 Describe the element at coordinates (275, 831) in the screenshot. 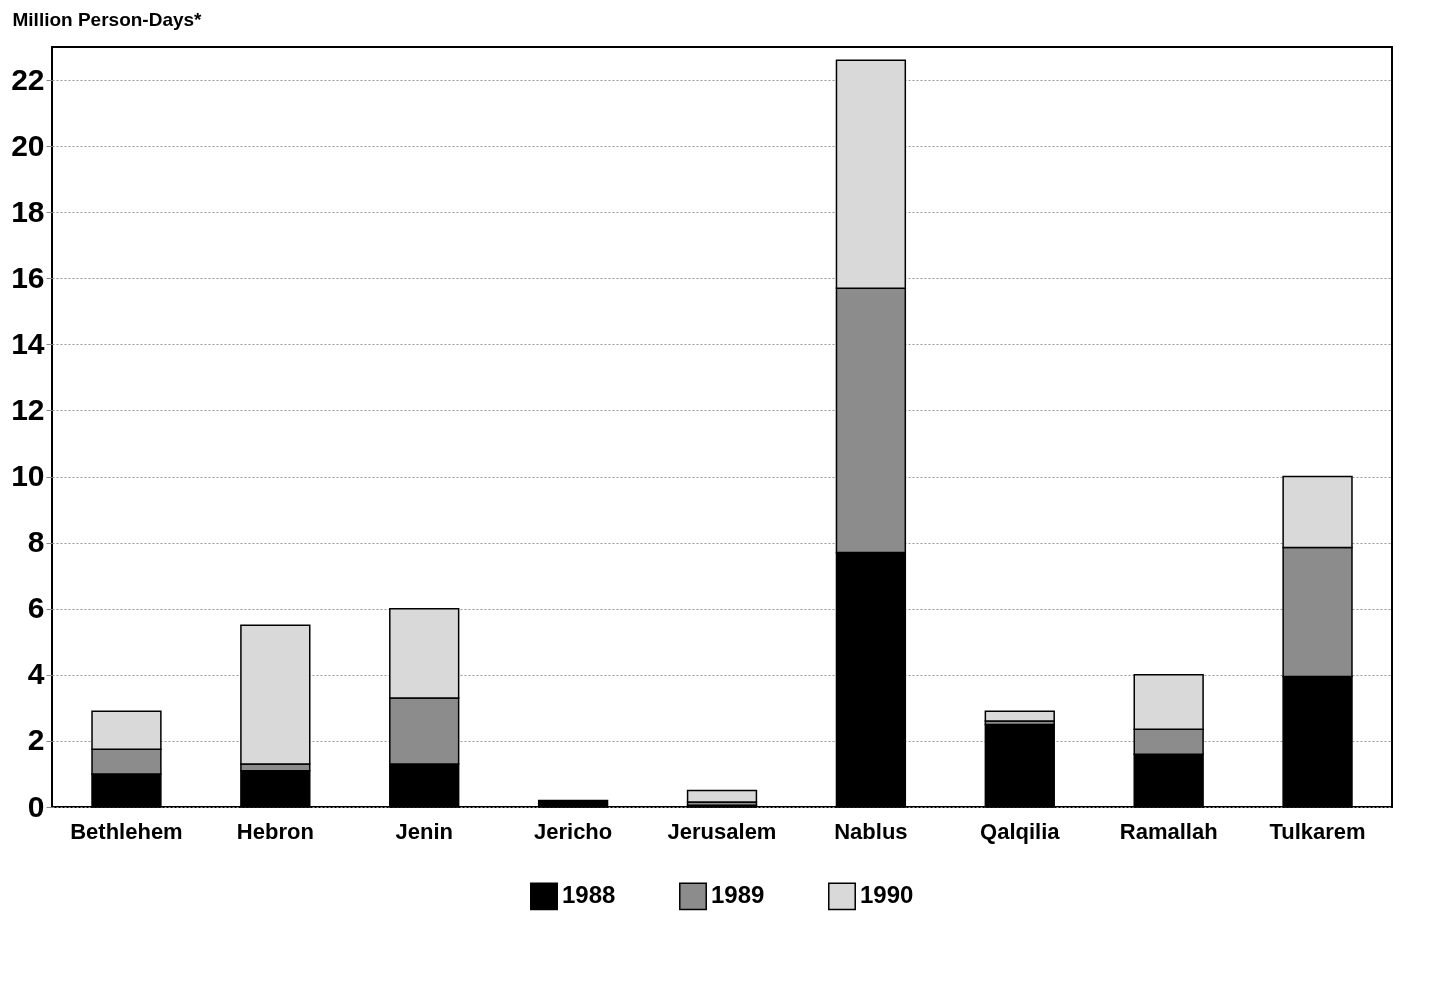

I see `x-tick-label: Hebron` at that location.